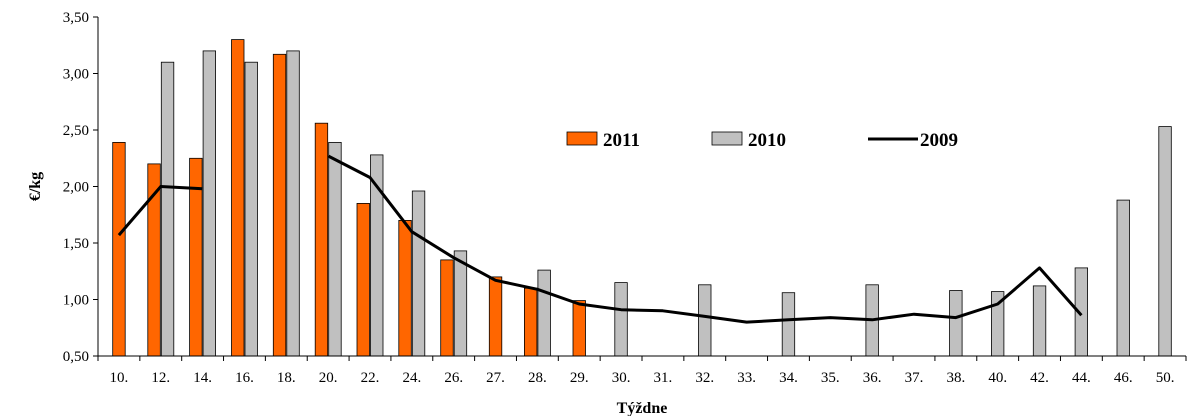 This screenshot has width=1191, height=416. What do you see at coordinates (244, 378) in the screenshot?
I see `x-tick-label: 16.` at bounding box center [244, 378].